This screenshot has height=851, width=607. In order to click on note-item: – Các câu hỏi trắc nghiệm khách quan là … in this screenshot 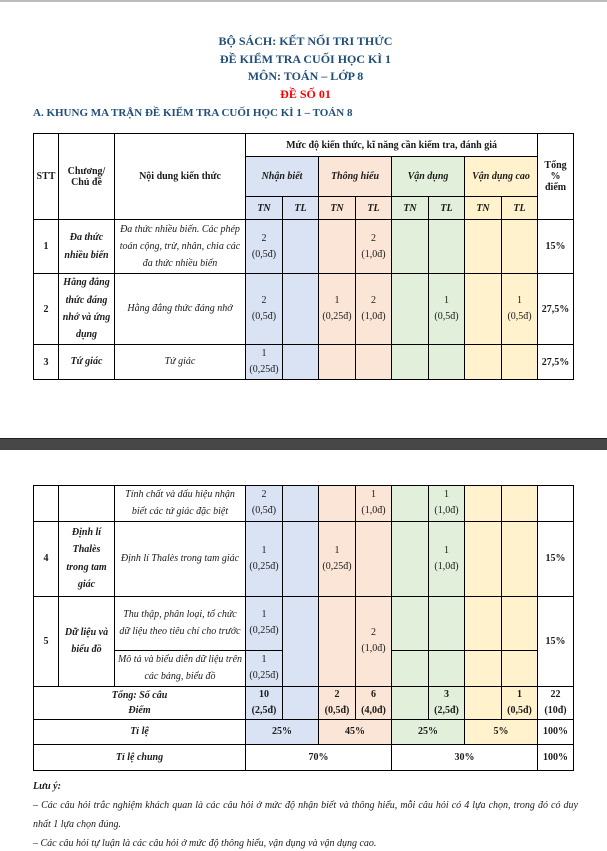, I will do `click(305, 814)`.